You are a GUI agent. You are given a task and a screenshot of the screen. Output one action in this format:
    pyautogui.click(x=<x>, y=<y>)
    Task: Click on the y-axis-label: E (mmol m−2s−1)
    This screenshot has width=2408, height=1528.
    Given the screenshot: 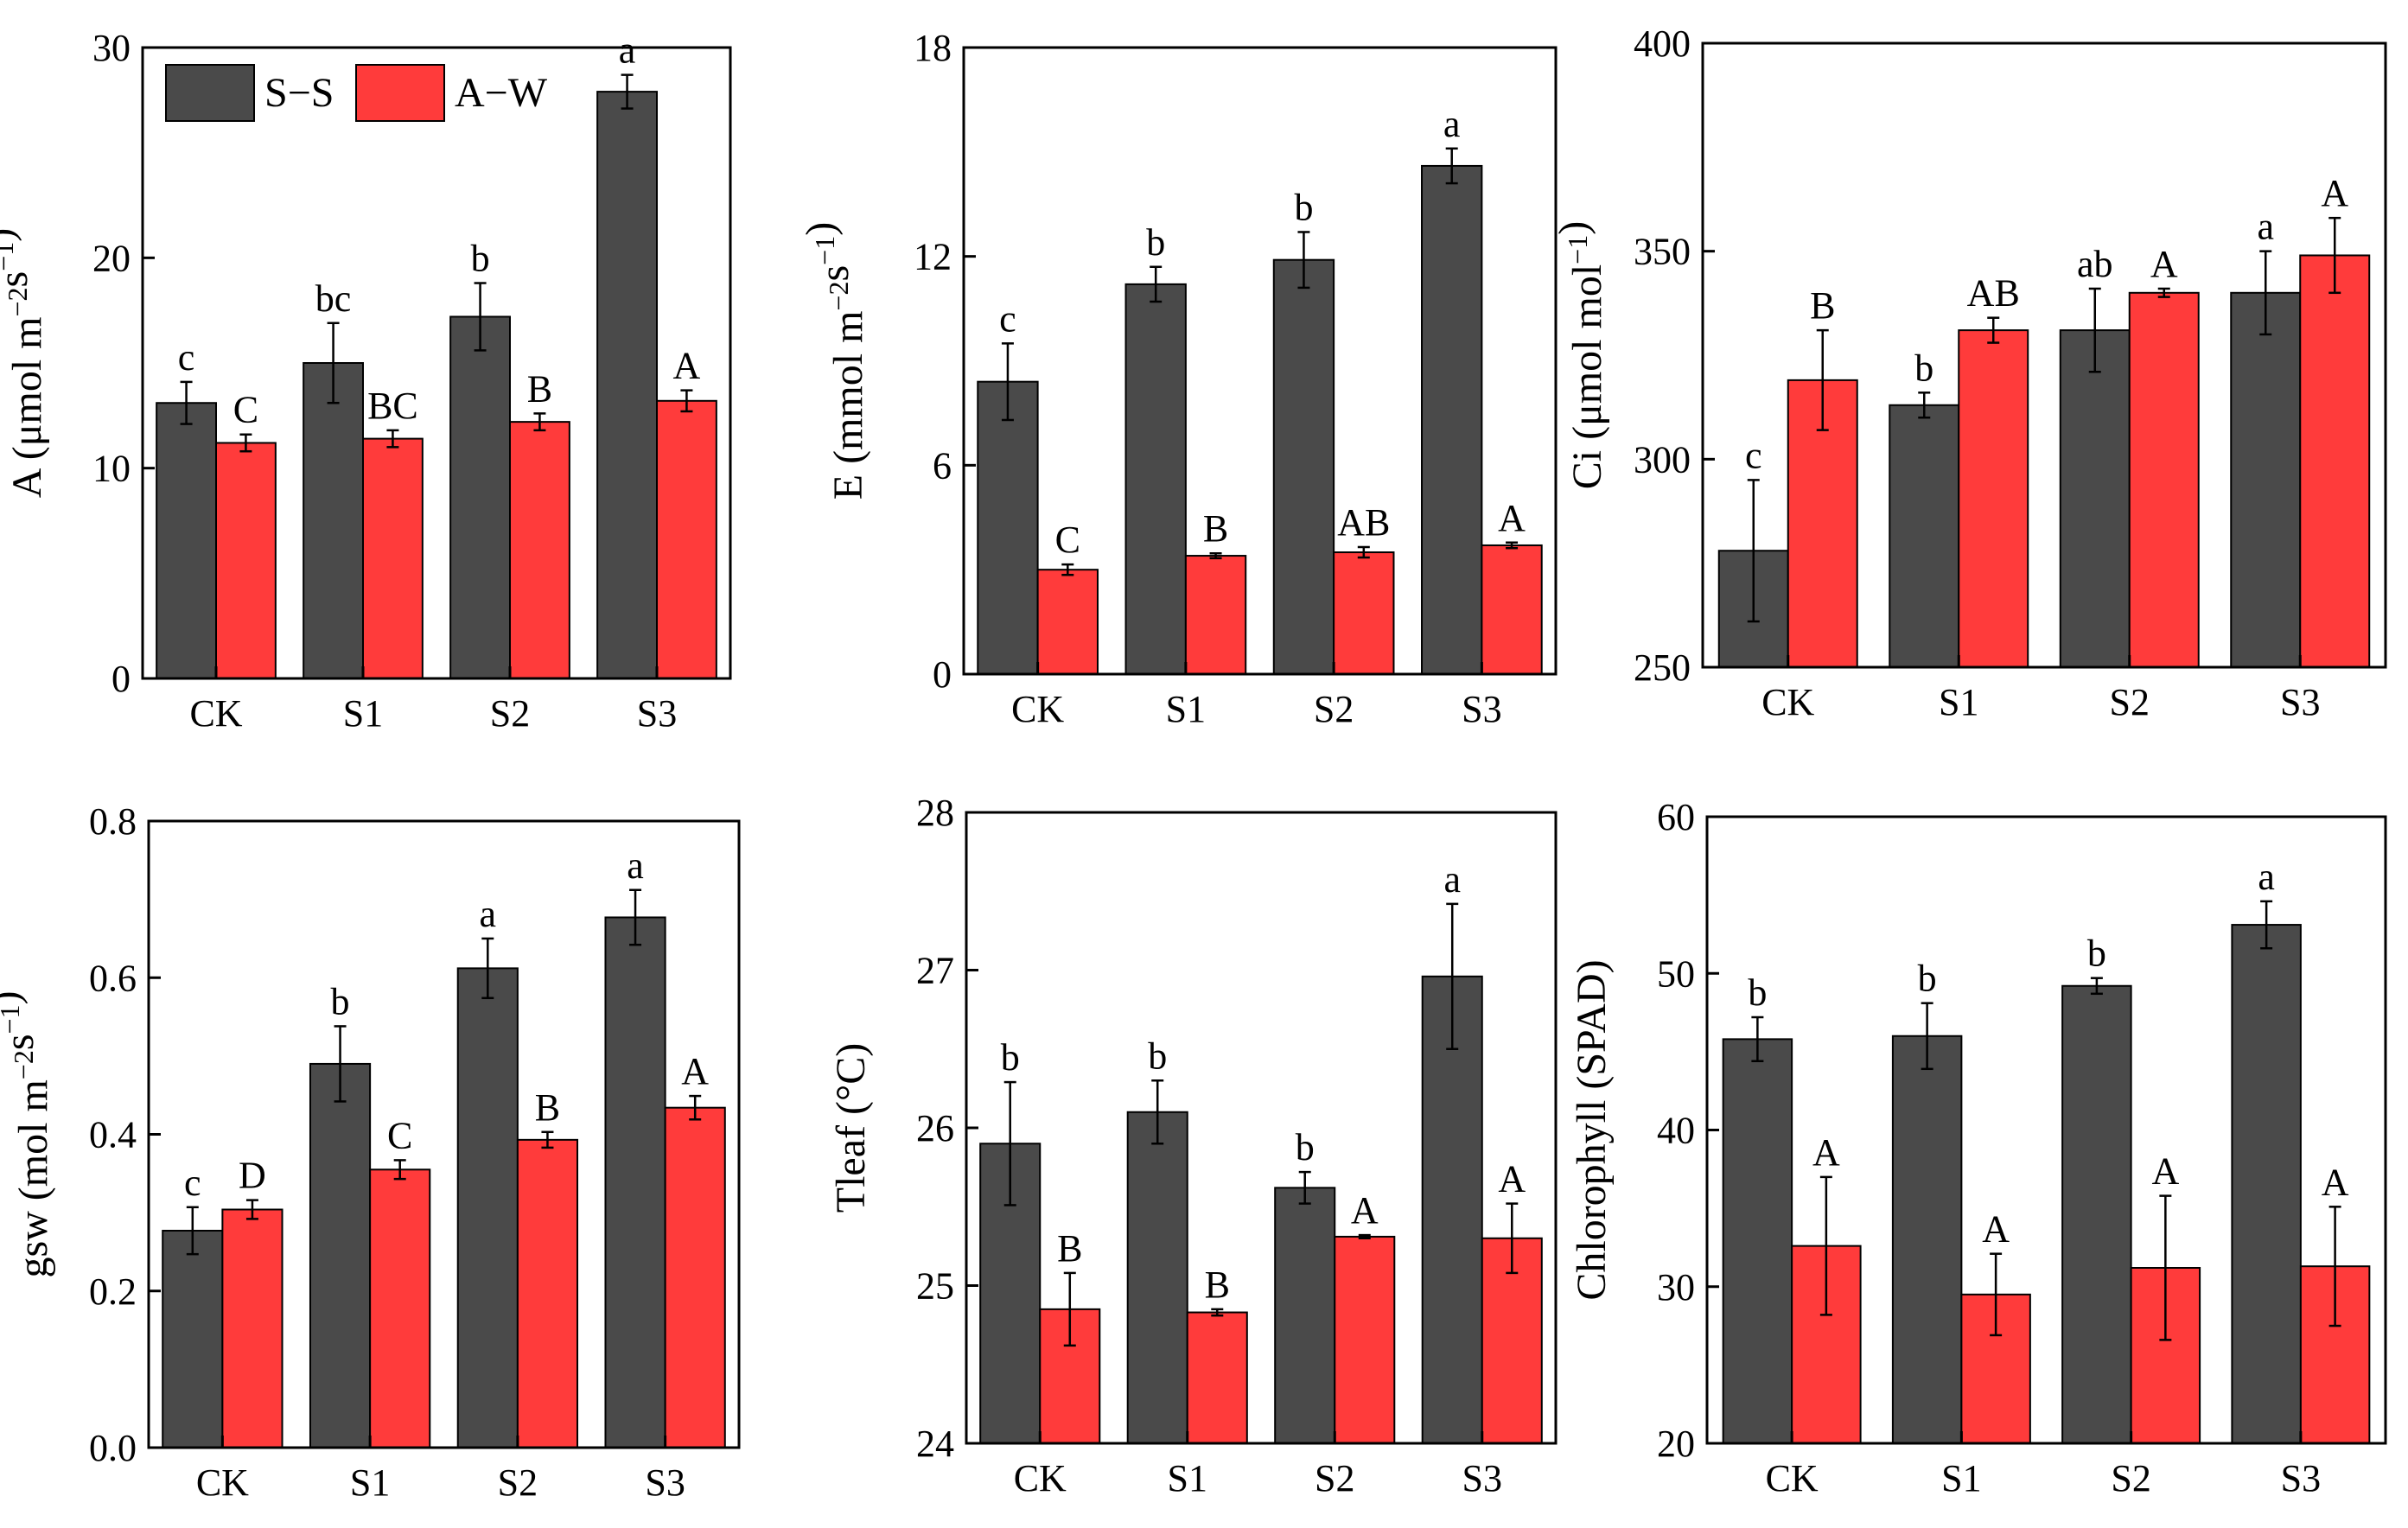 What is the action you would take?
    pyautogui.click(x=834, y=361)
    